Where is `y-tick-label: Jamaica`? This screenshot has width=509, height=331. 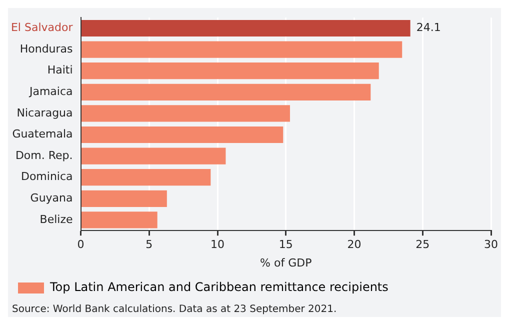 y-tick-label: Jamaica is located at coordinates (50, 91).